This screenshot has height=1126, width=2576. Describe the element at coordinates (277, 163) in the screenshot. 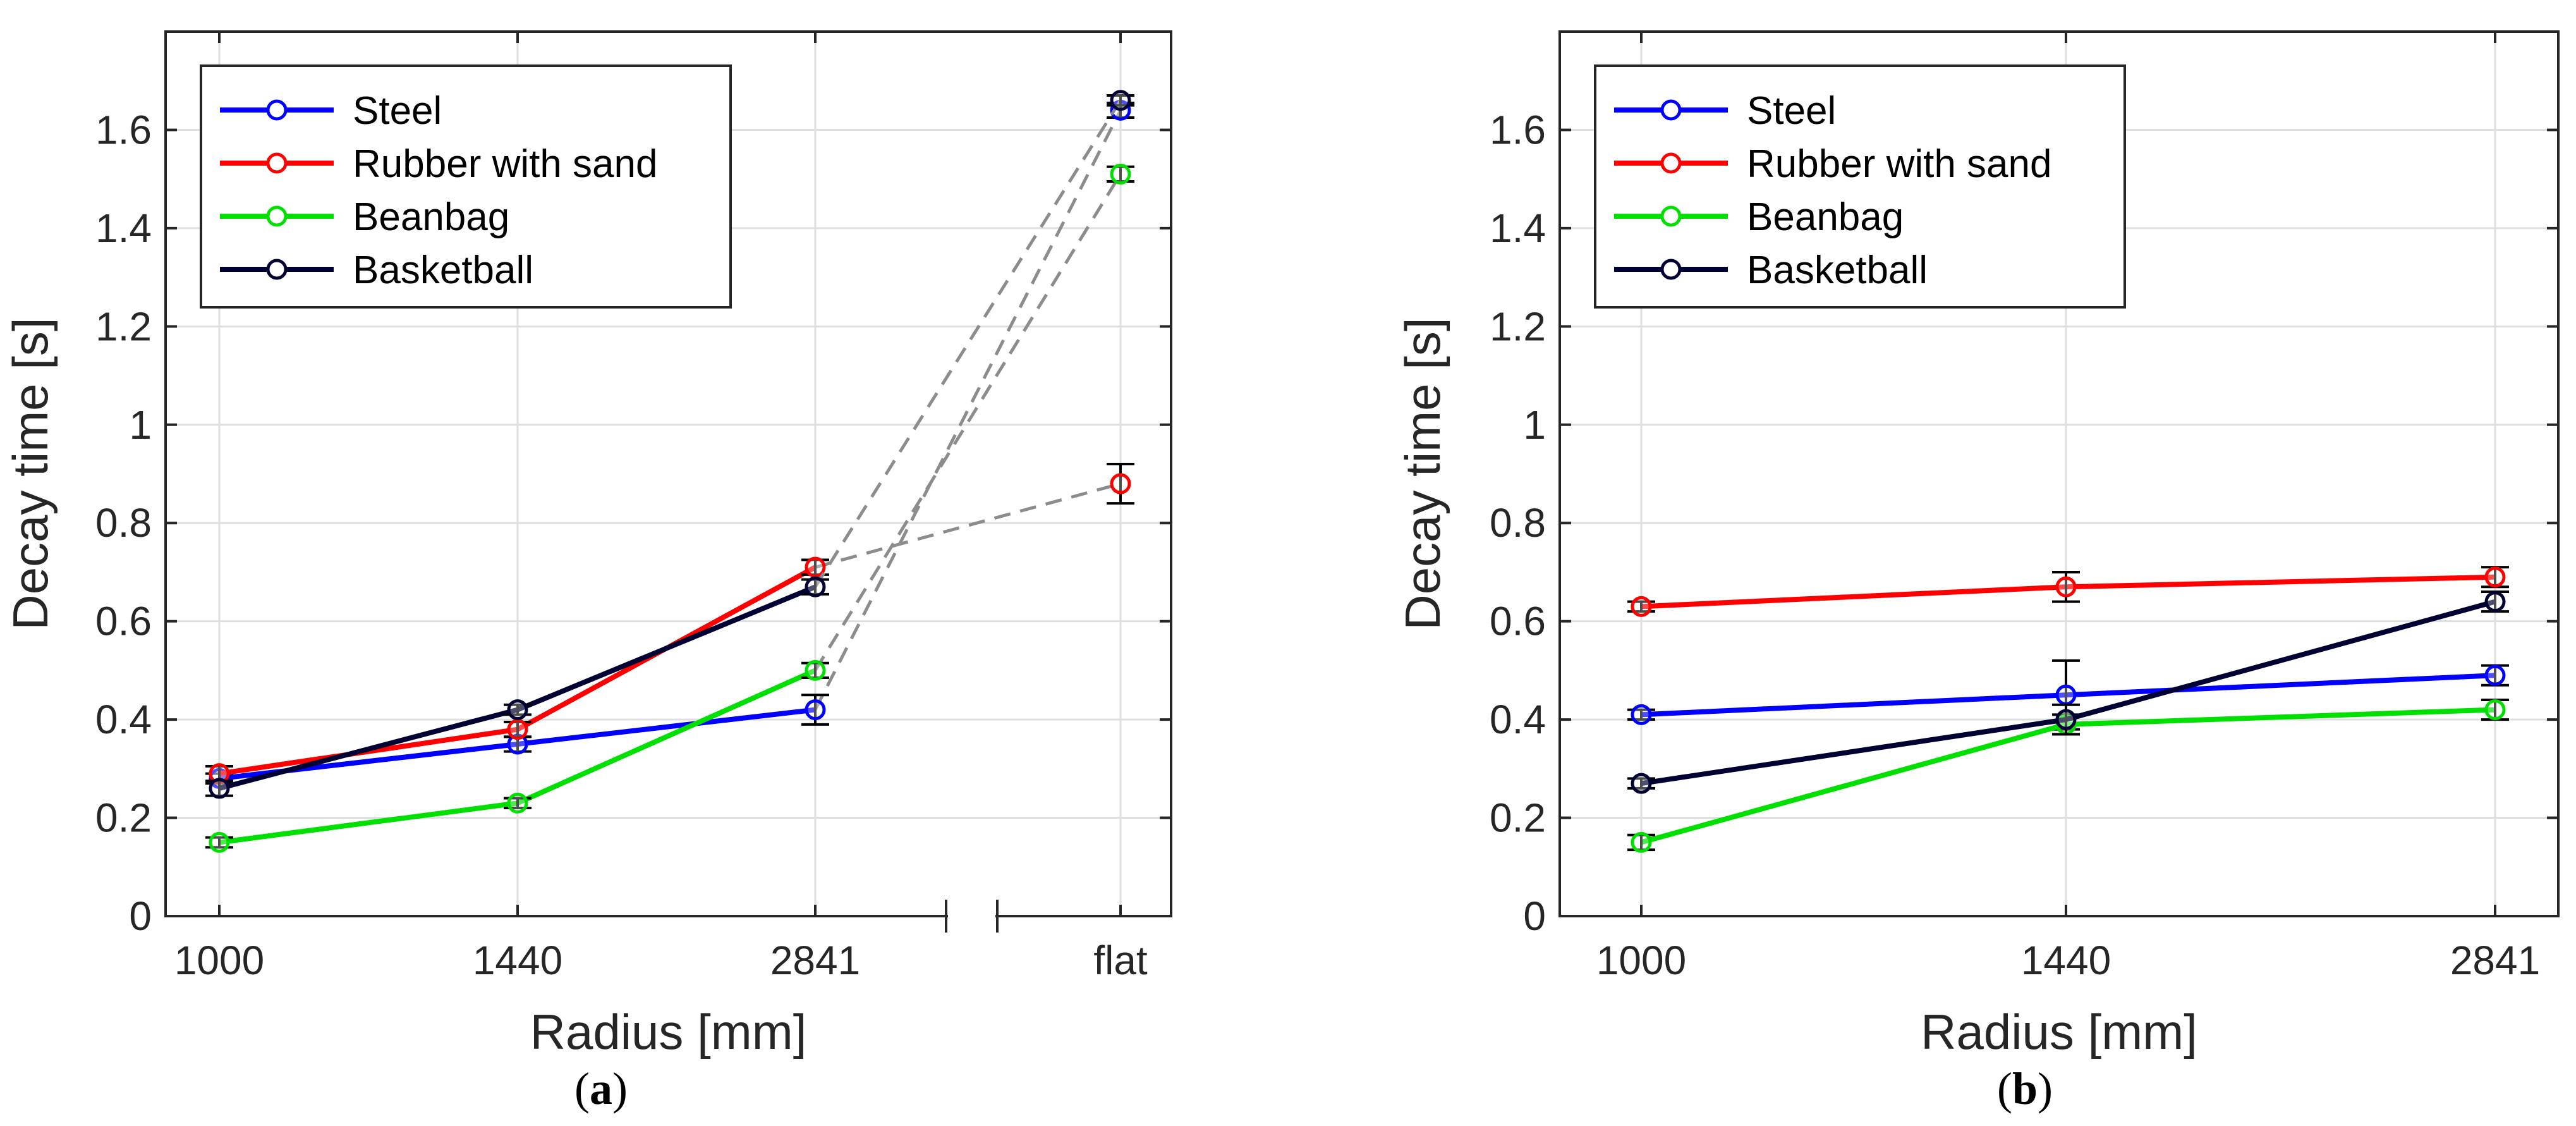

I see `panel-a-legend-entry-rubber-with-sand-marker` at that location.